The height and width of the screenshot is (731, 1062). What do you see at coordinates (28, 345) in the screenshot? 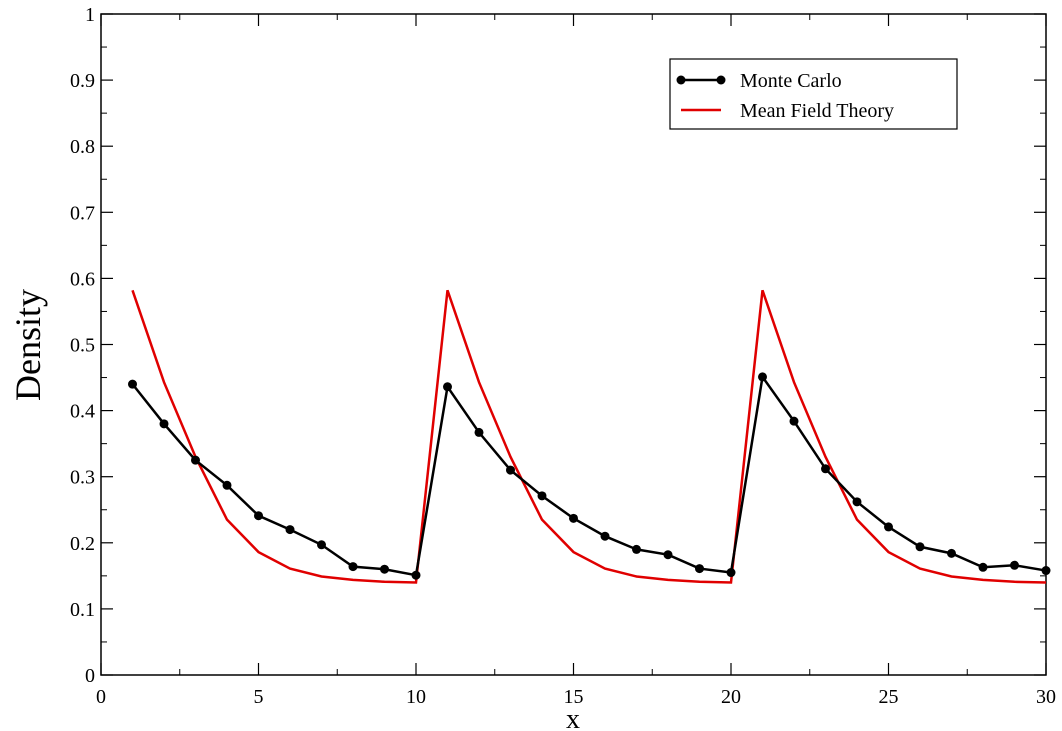
I see `y-axis-title: Density` at bounding box center [28, 345].